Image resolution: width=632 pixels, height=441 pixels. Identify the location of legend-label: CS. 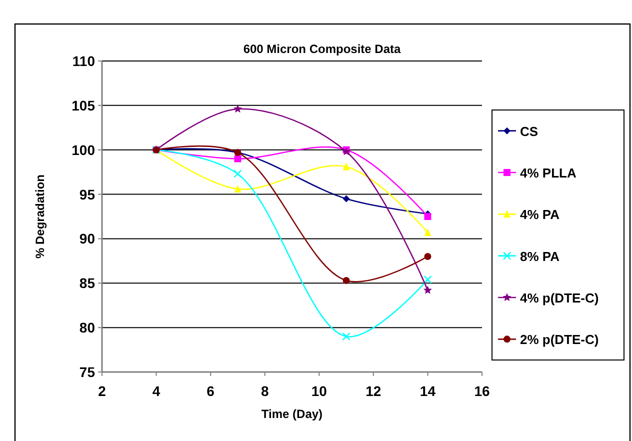
(529, 131).